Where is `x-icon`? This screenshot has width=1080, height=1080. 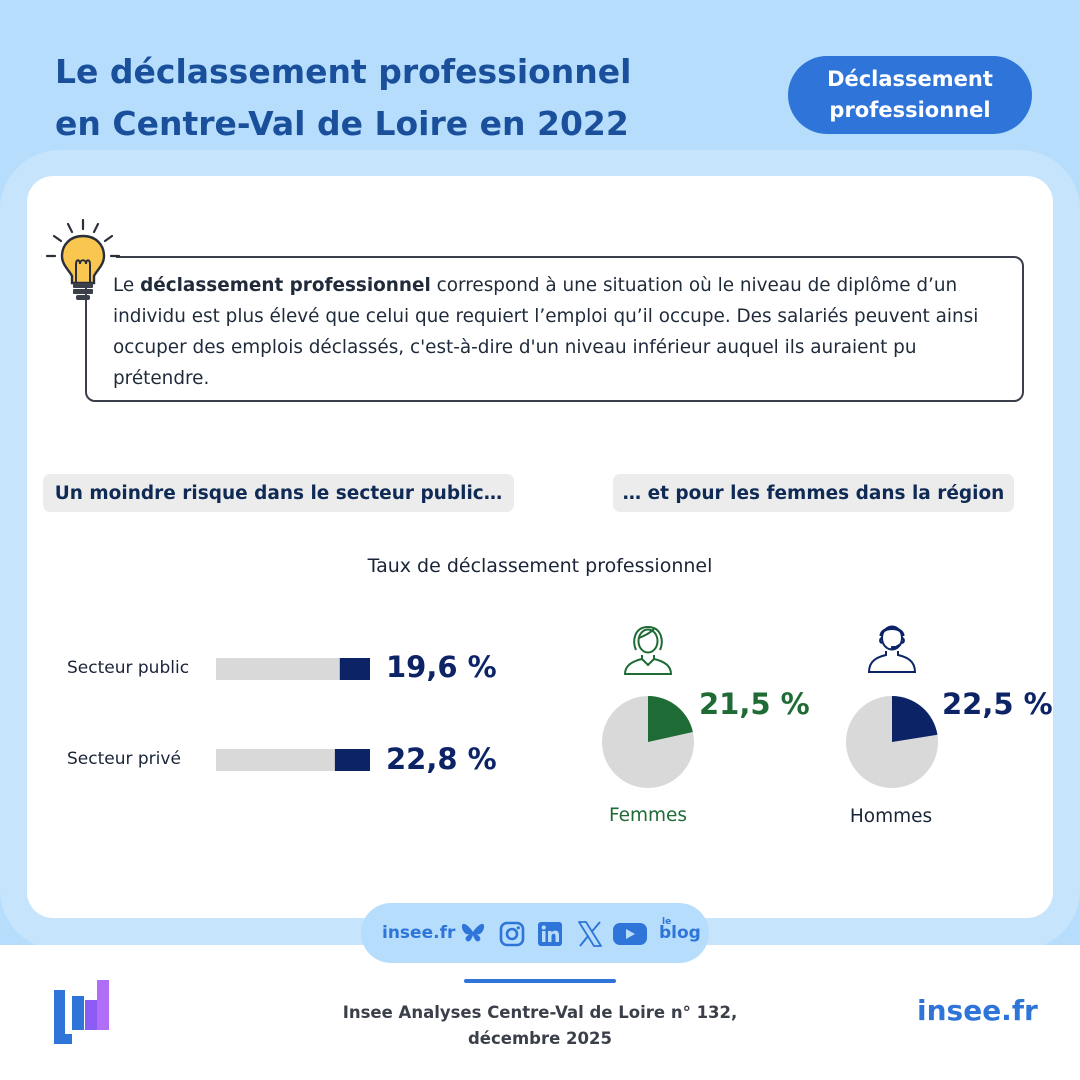 x-icon is located at coordinates (590, 934).